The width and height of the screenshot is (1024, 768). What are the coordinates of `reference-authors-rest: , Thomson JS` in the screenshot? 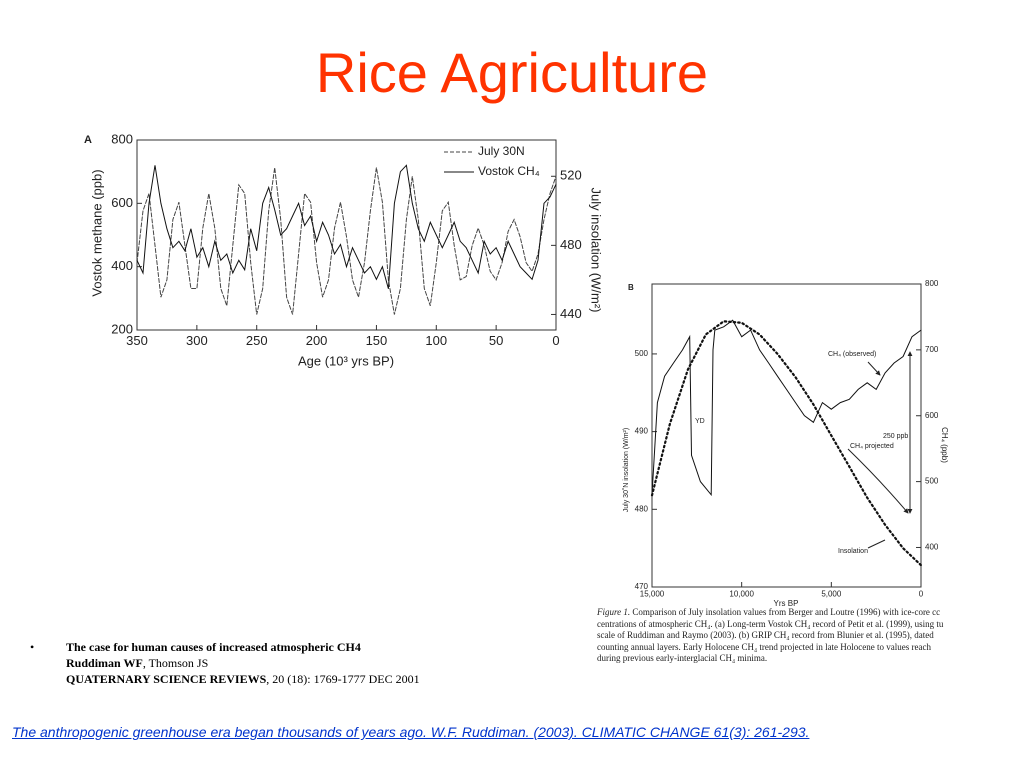 It's located at (175, 663).